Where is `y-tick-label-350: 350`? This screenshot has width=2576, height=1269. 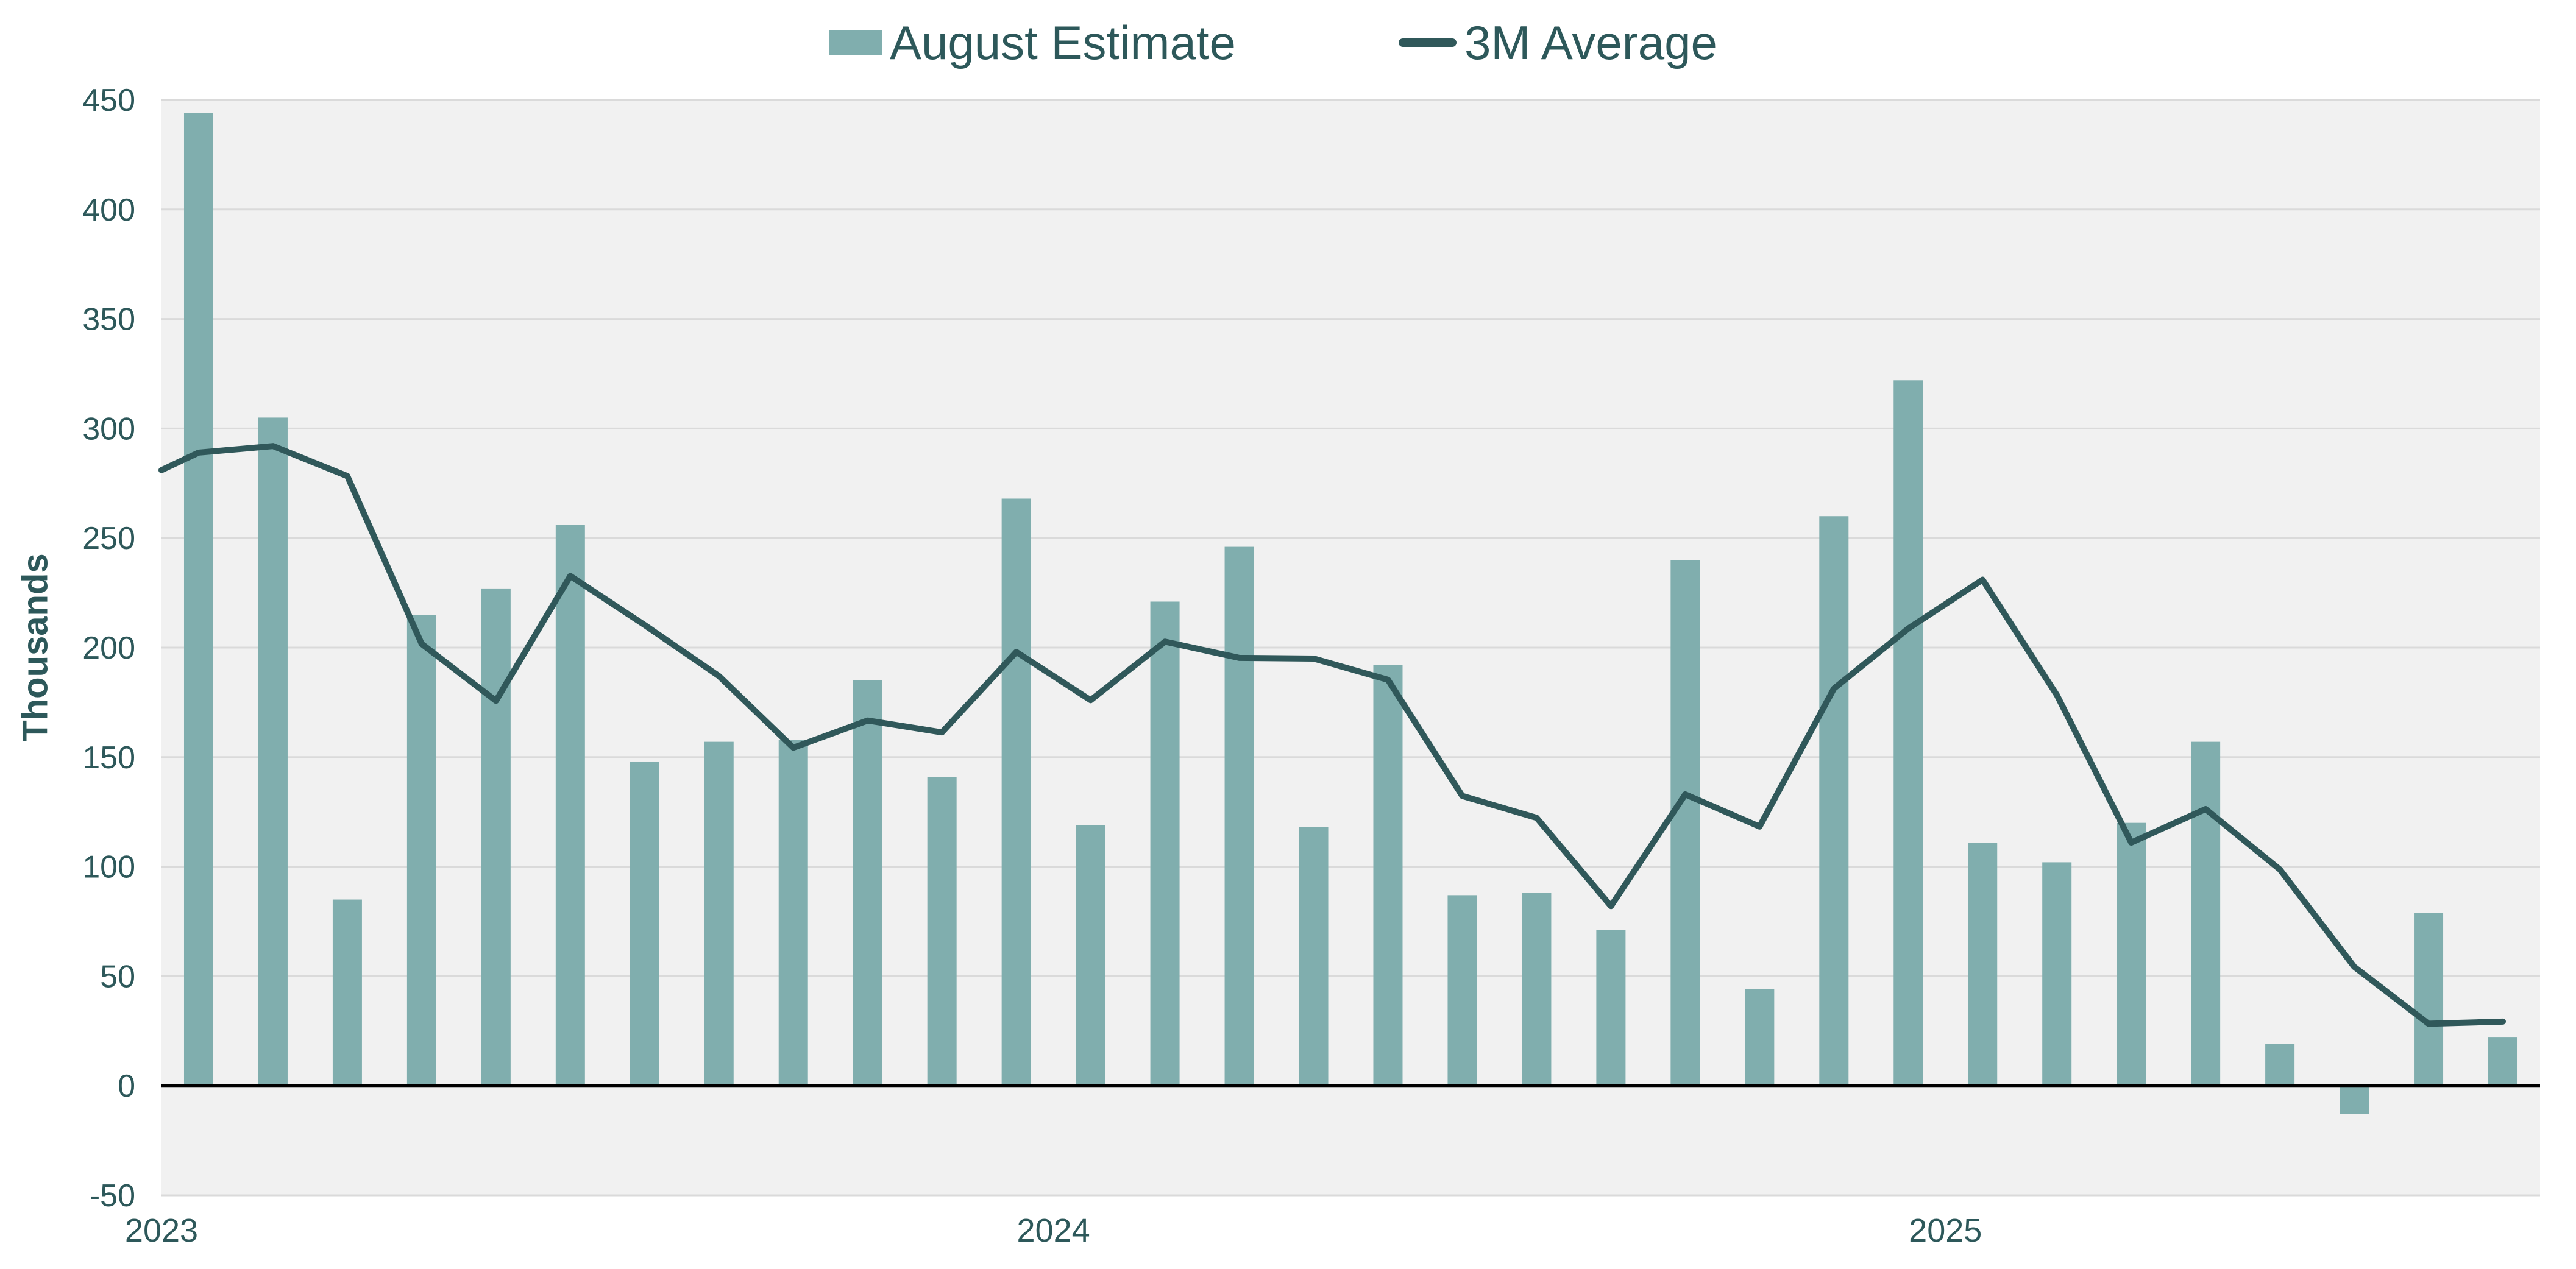
y-tick-label-350: 350 is located at coordinates (109, 320).